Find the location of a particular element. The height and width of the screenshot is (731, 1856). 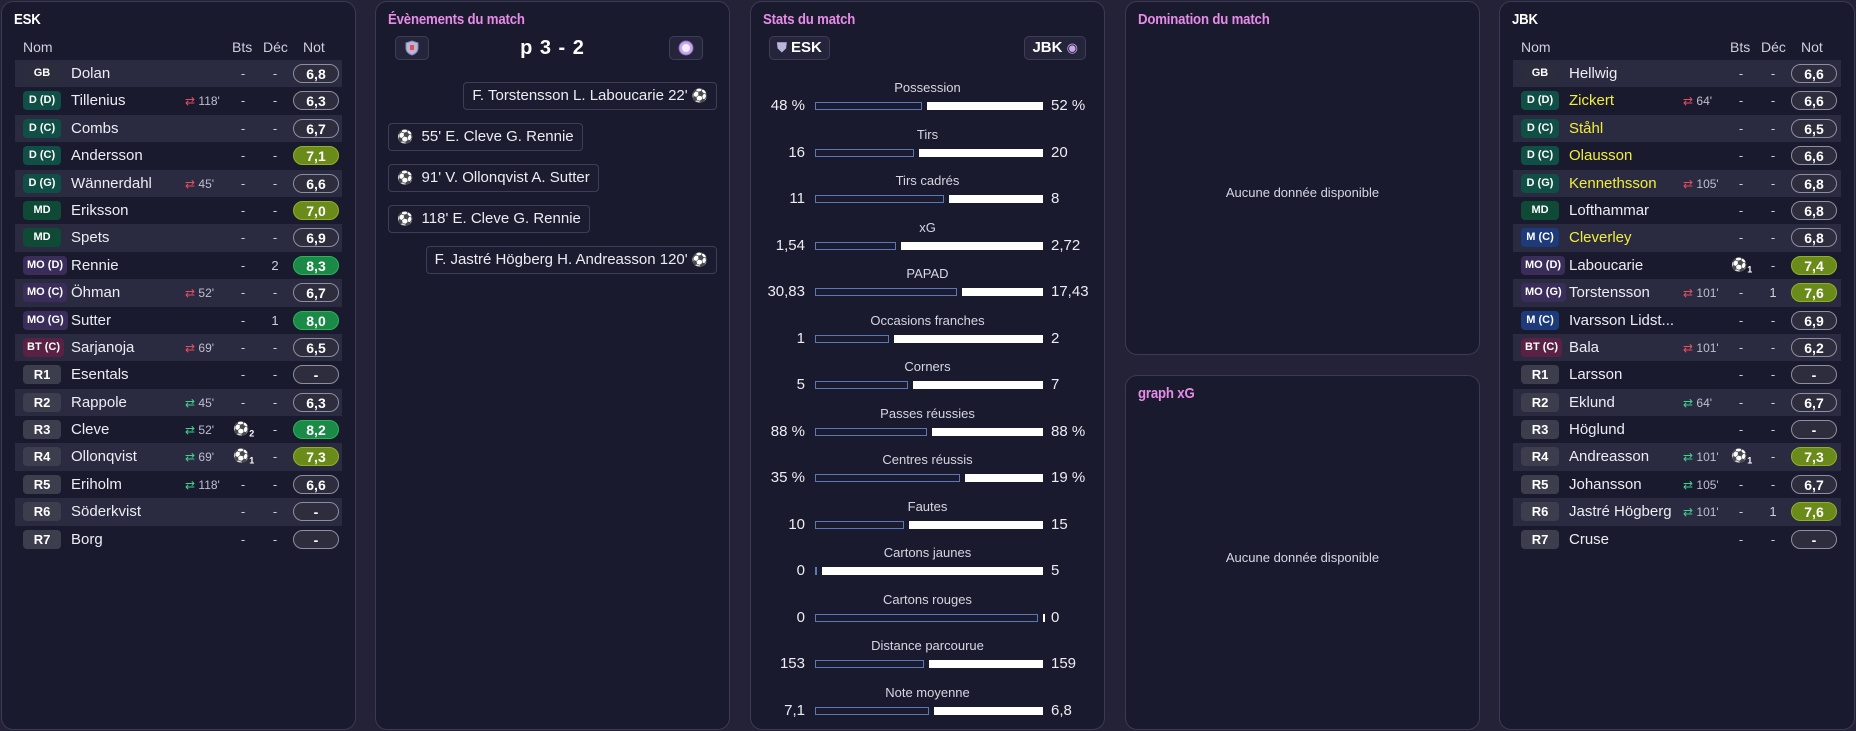

player-name: Eriholm is located at coordinates (96, 484).